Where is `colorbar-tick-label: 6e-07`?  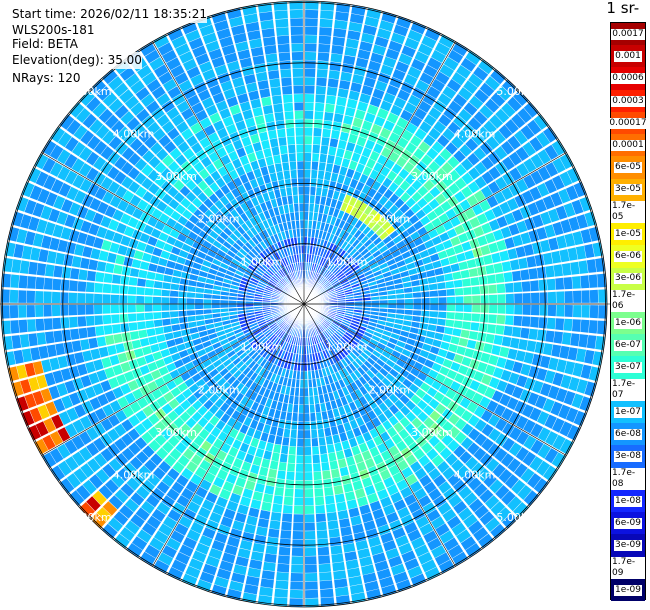
colorbar-tick-label: 6e-07 is located at coordinates (628, 346).